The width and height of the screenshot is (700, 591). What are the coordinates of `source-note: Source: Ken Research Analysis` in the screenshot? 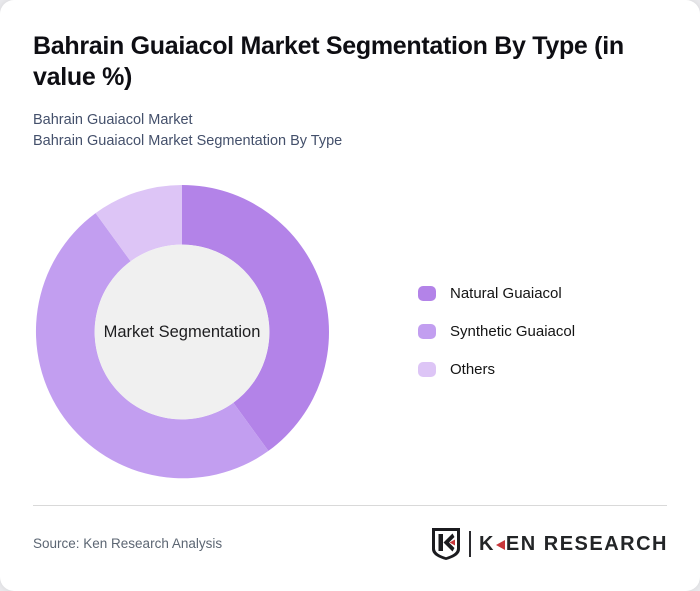 It's located at (128, 543).